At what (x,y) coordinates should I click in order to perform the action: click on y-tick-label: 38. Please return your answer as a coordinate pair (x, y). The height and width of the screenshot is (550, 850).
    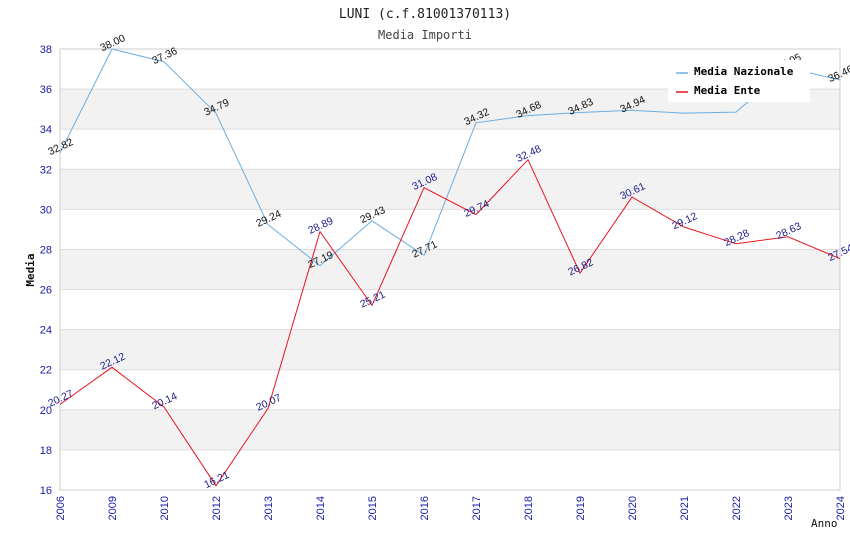
    Looking at the image, I should click on (46, 50).